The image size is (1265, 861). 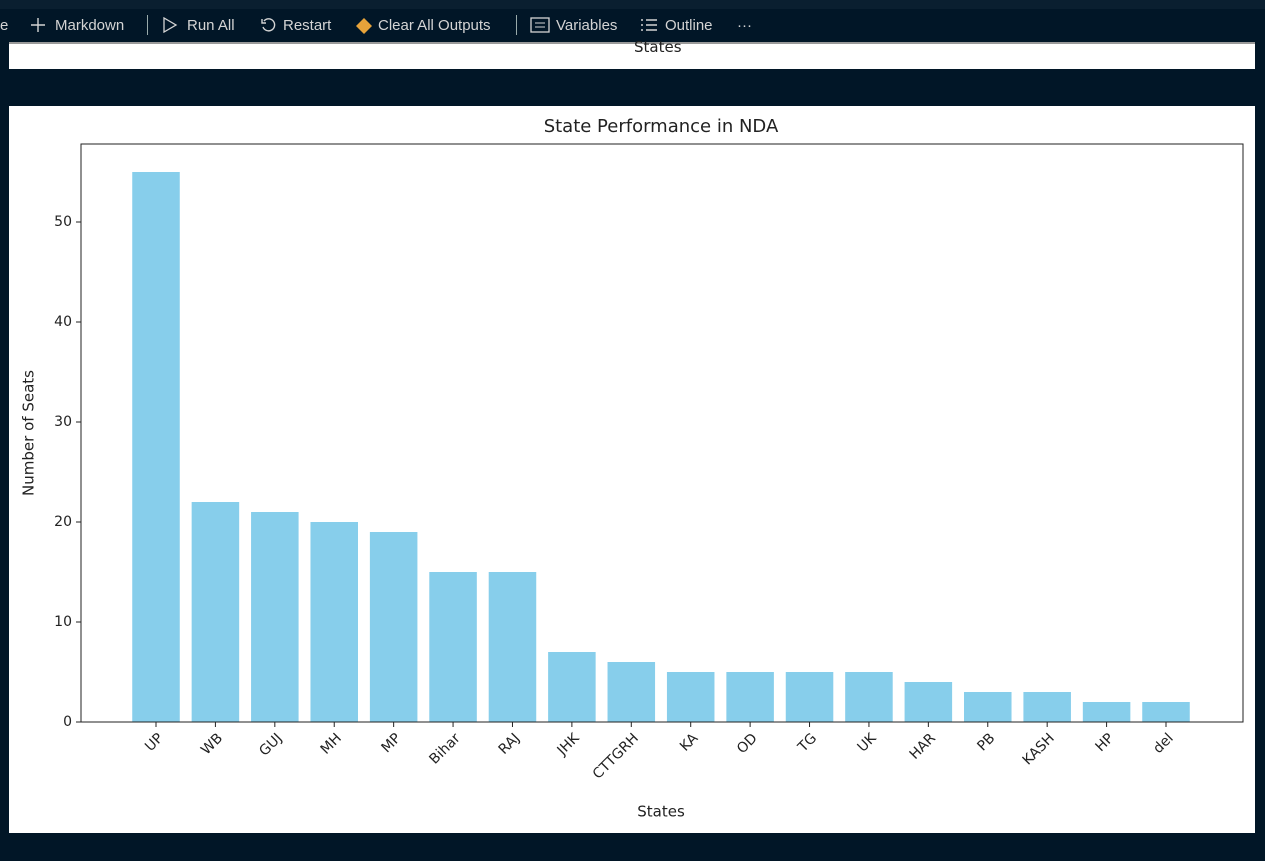 What do you see at coordinates (268, 25) in the screenshot?
I see `restart-icon` at bounding box center [268, 25].